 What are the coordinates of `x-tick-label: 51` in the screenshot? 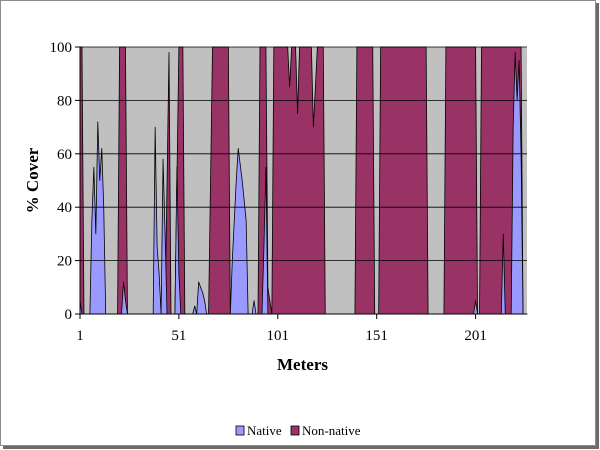 It's located at (178, 336).